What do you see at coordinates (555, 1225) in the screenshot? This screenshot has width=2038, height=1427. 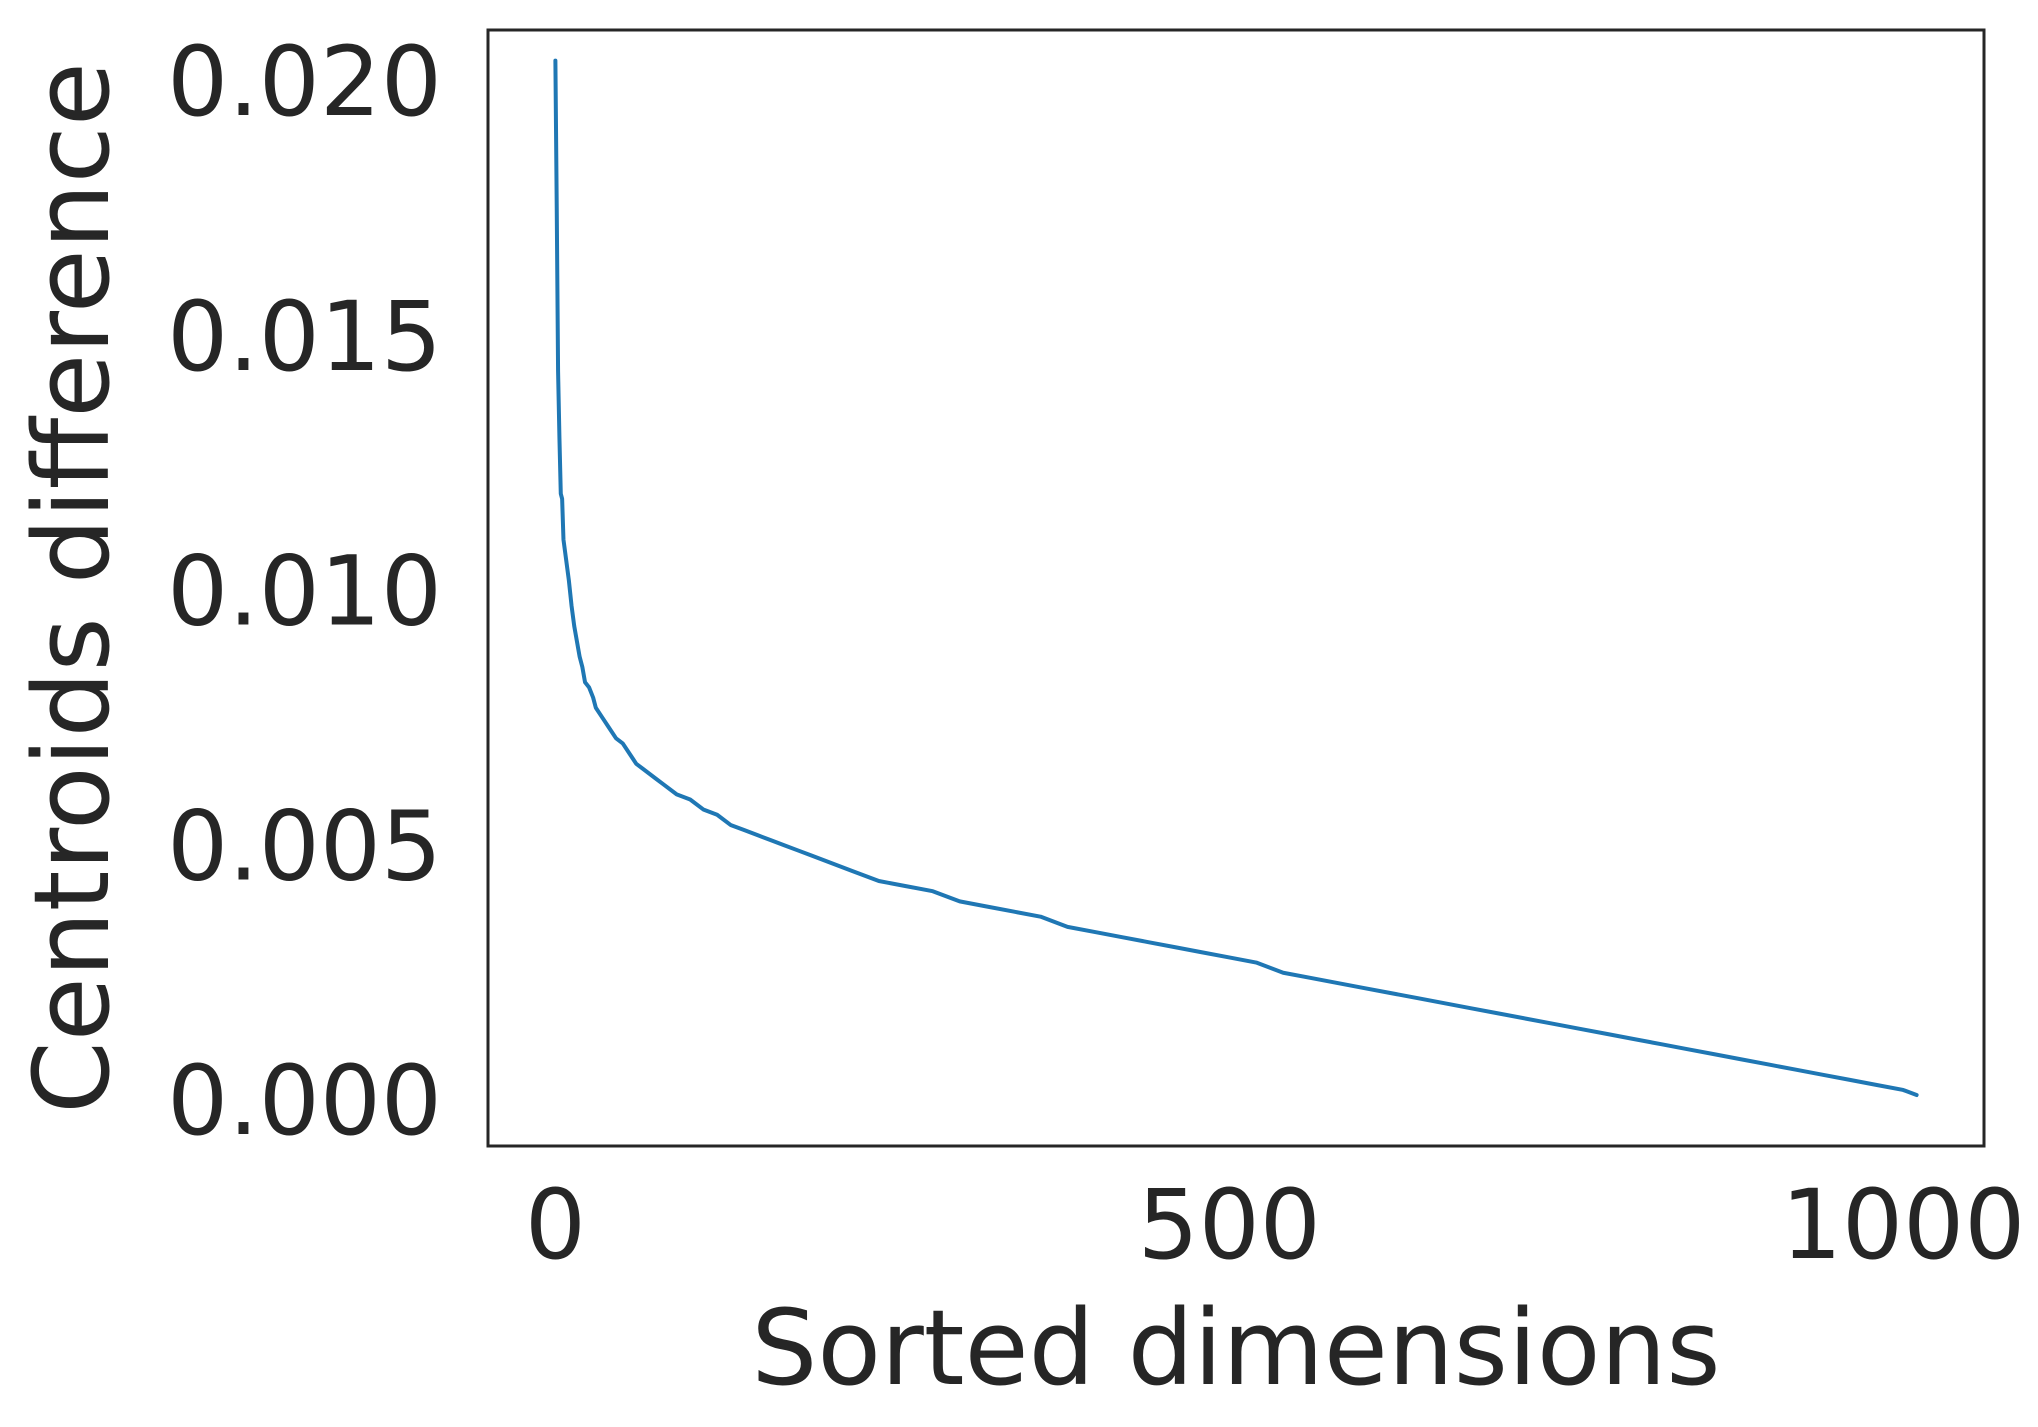 I see `x-tick-label: 0` at bounding box center [555, 1225].